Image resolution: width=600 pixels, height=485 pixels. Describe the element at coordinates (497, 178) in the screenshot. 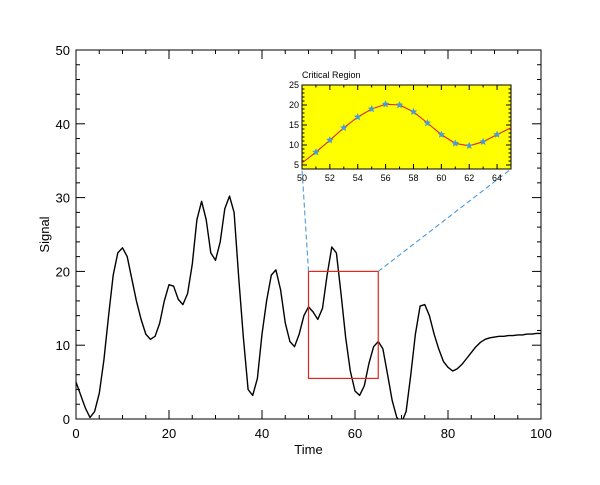

I see `inset-x-tick-label: 64` at that location.